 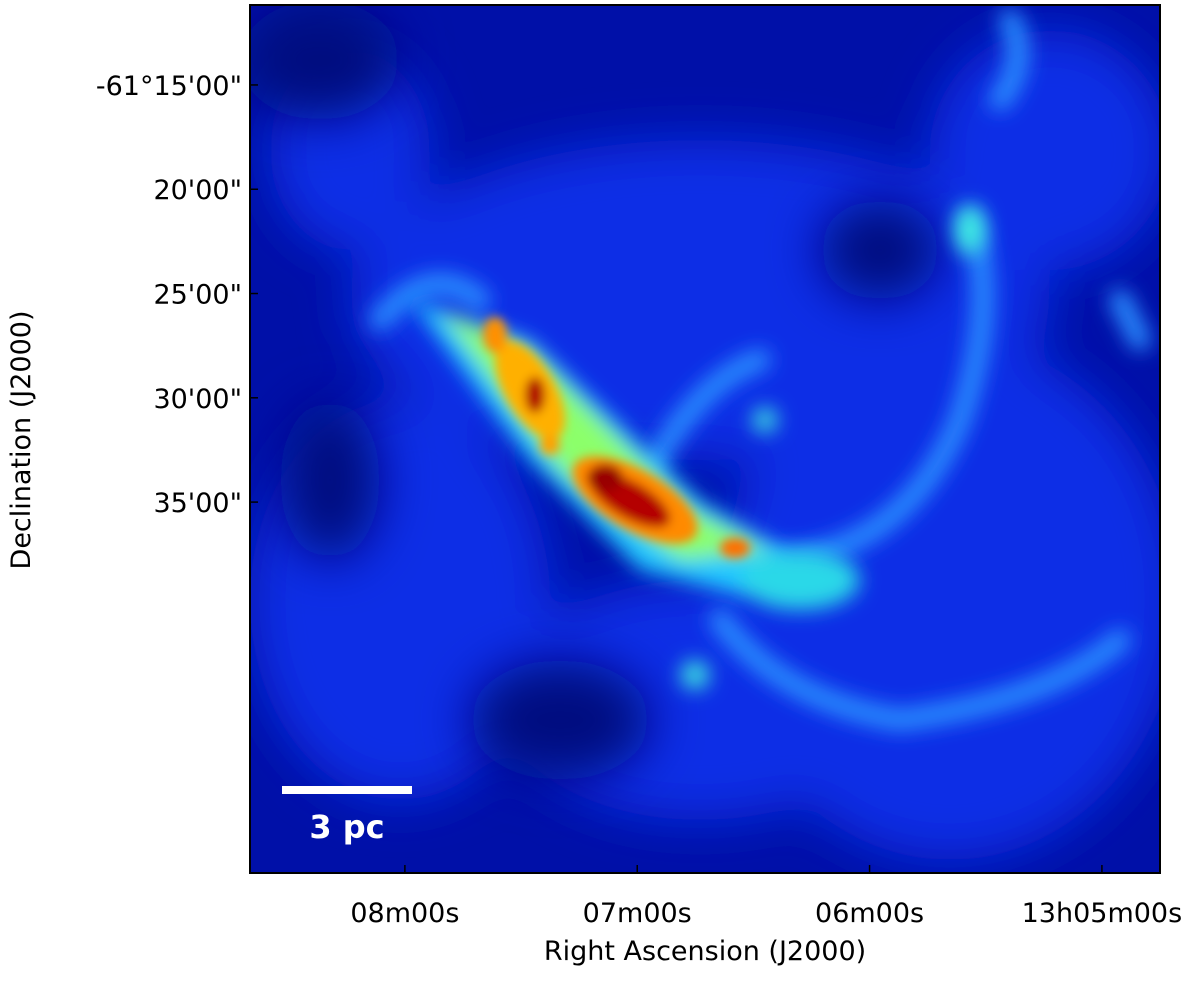 I want to click on y-axis-label: Declination (J2000), so click(x=21, y=440).